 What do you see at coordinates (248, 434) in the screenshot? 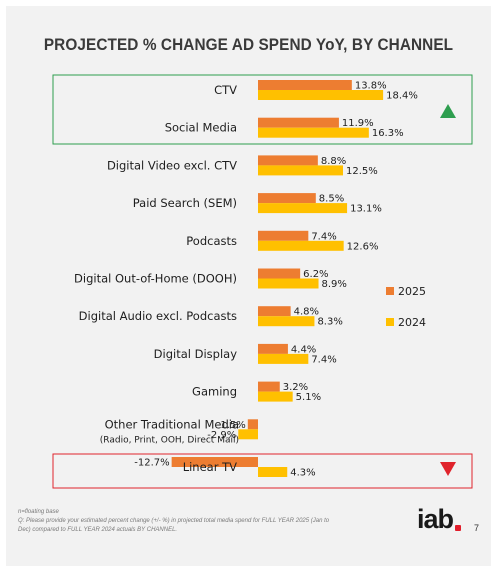
I see `bar-2024-other-traditional-media` at bounding box center [248, 434].